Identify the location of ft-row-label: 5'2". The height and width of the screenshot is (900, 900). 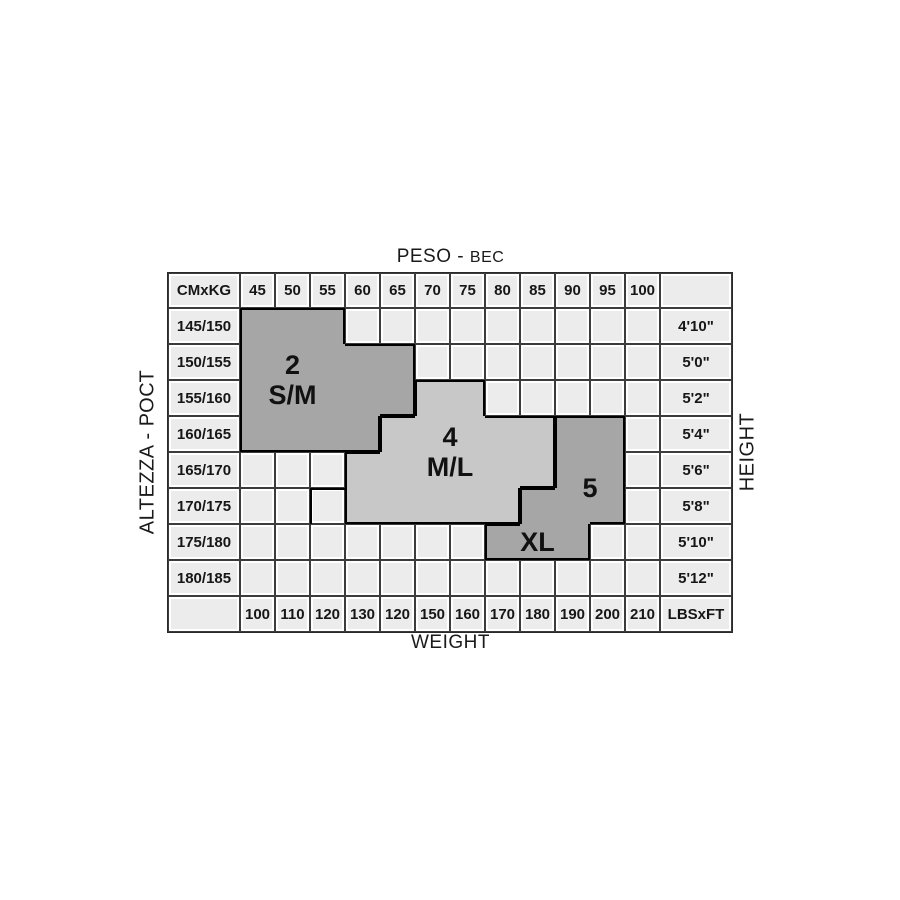
(696, 398).